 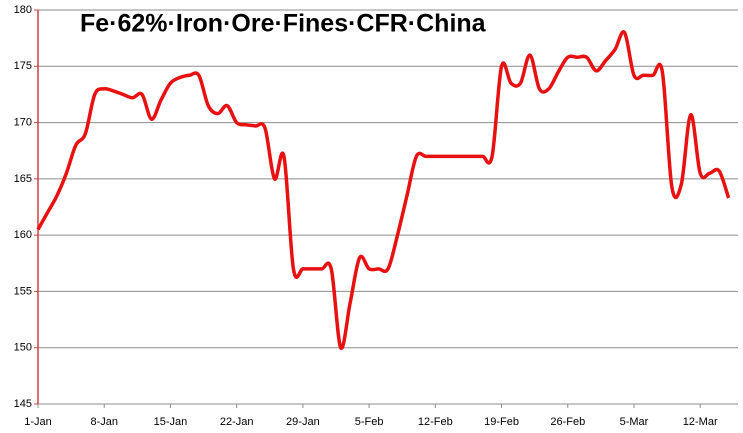 I want to click on y-tick-label: 145, so click(x=23, y=404).